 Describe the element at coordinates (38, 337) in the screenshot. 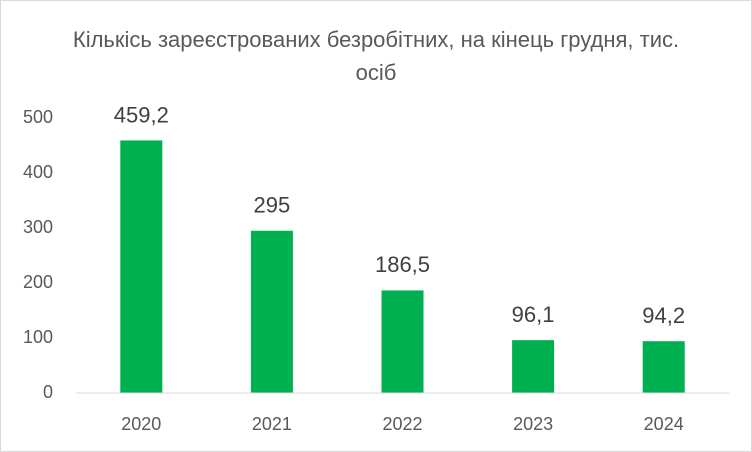

I see `y-tick-label: 100` at that location.